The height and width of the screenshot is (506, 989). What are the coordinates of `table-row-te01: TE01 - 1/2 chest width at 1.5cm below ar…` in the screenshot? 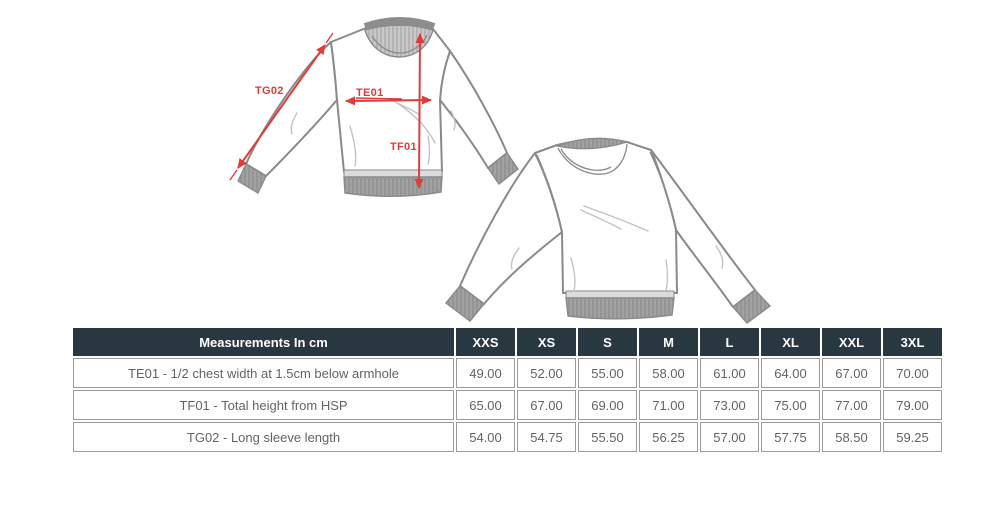 It's located at (507, 373).